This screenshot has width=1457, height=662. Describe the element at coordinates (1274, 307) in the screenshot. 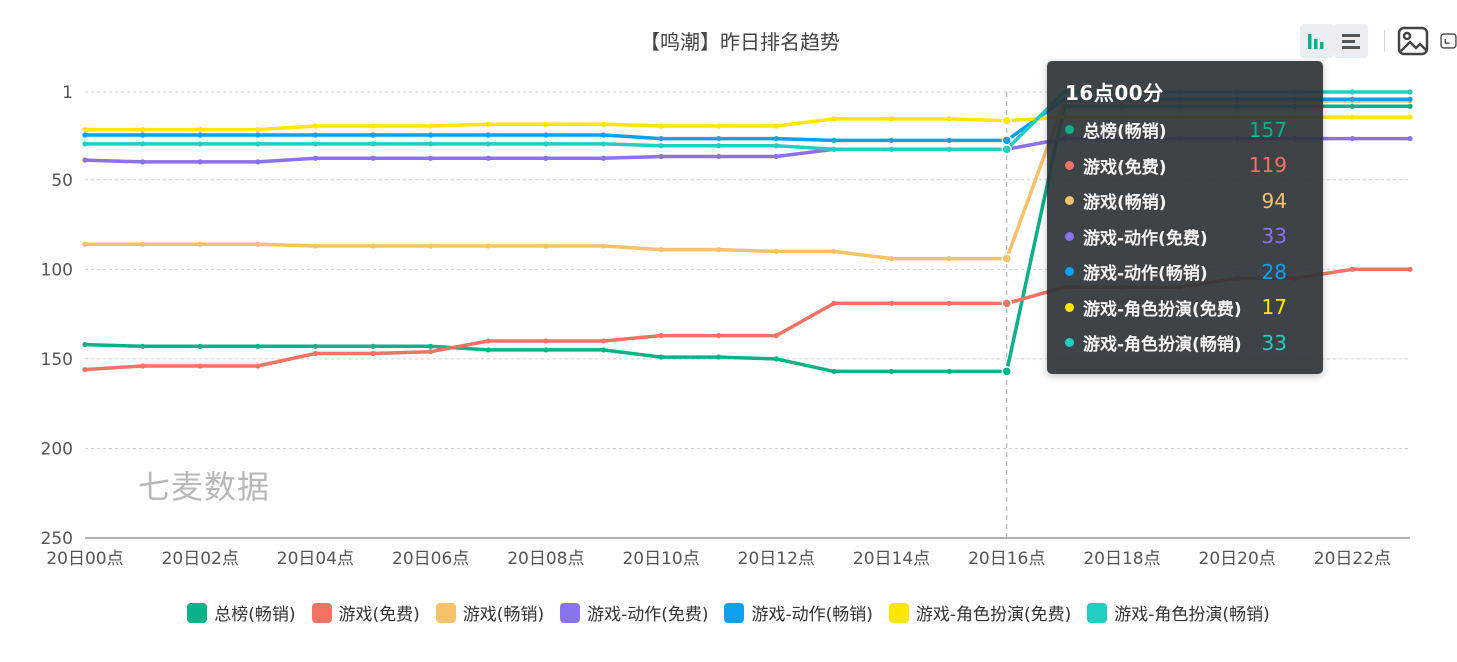

I see `tooltip-value: 17` at that location.